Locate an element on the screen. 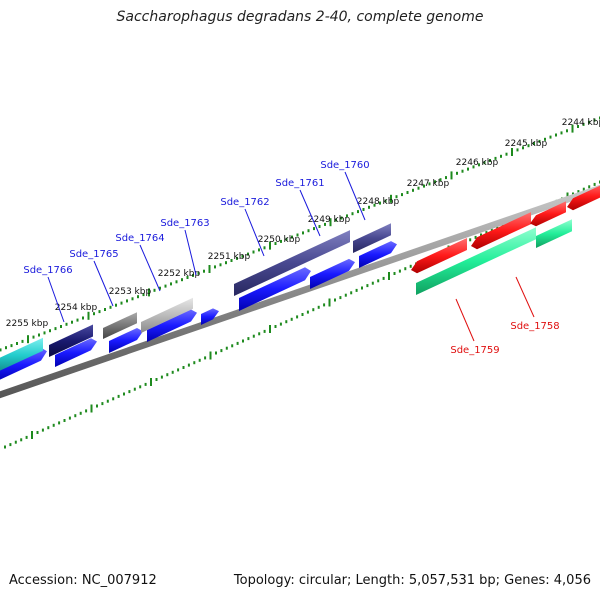 The image size is (600, 600). kbp-label: 2248 kbp is located at coordinates (378, 202).